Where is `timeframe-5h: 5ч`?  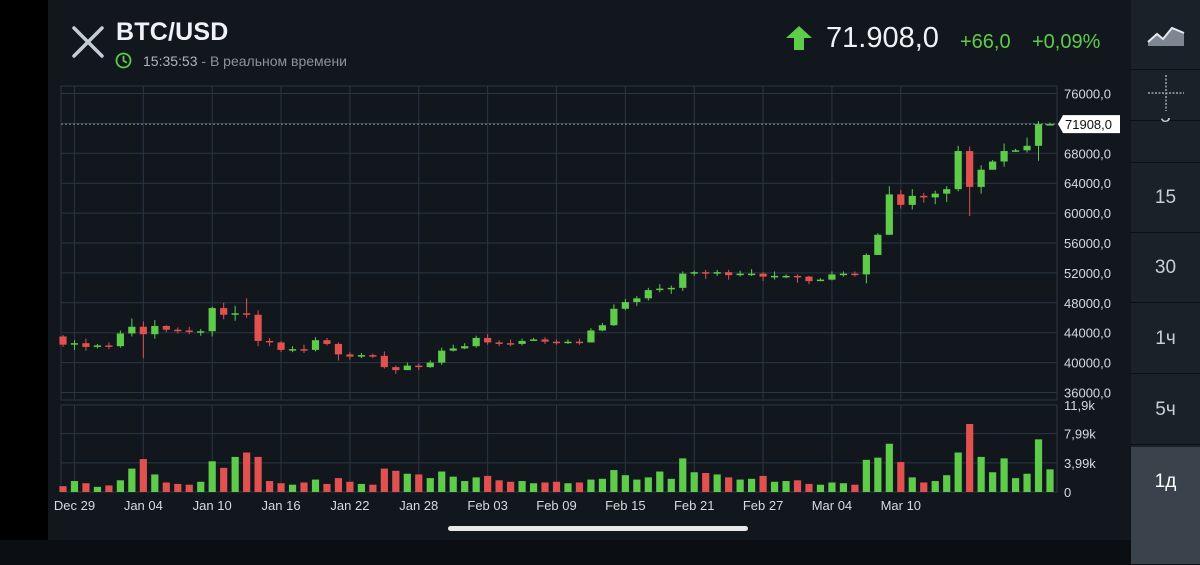 timeframe-5h: 5ч is located at coordinates (1165, 410).